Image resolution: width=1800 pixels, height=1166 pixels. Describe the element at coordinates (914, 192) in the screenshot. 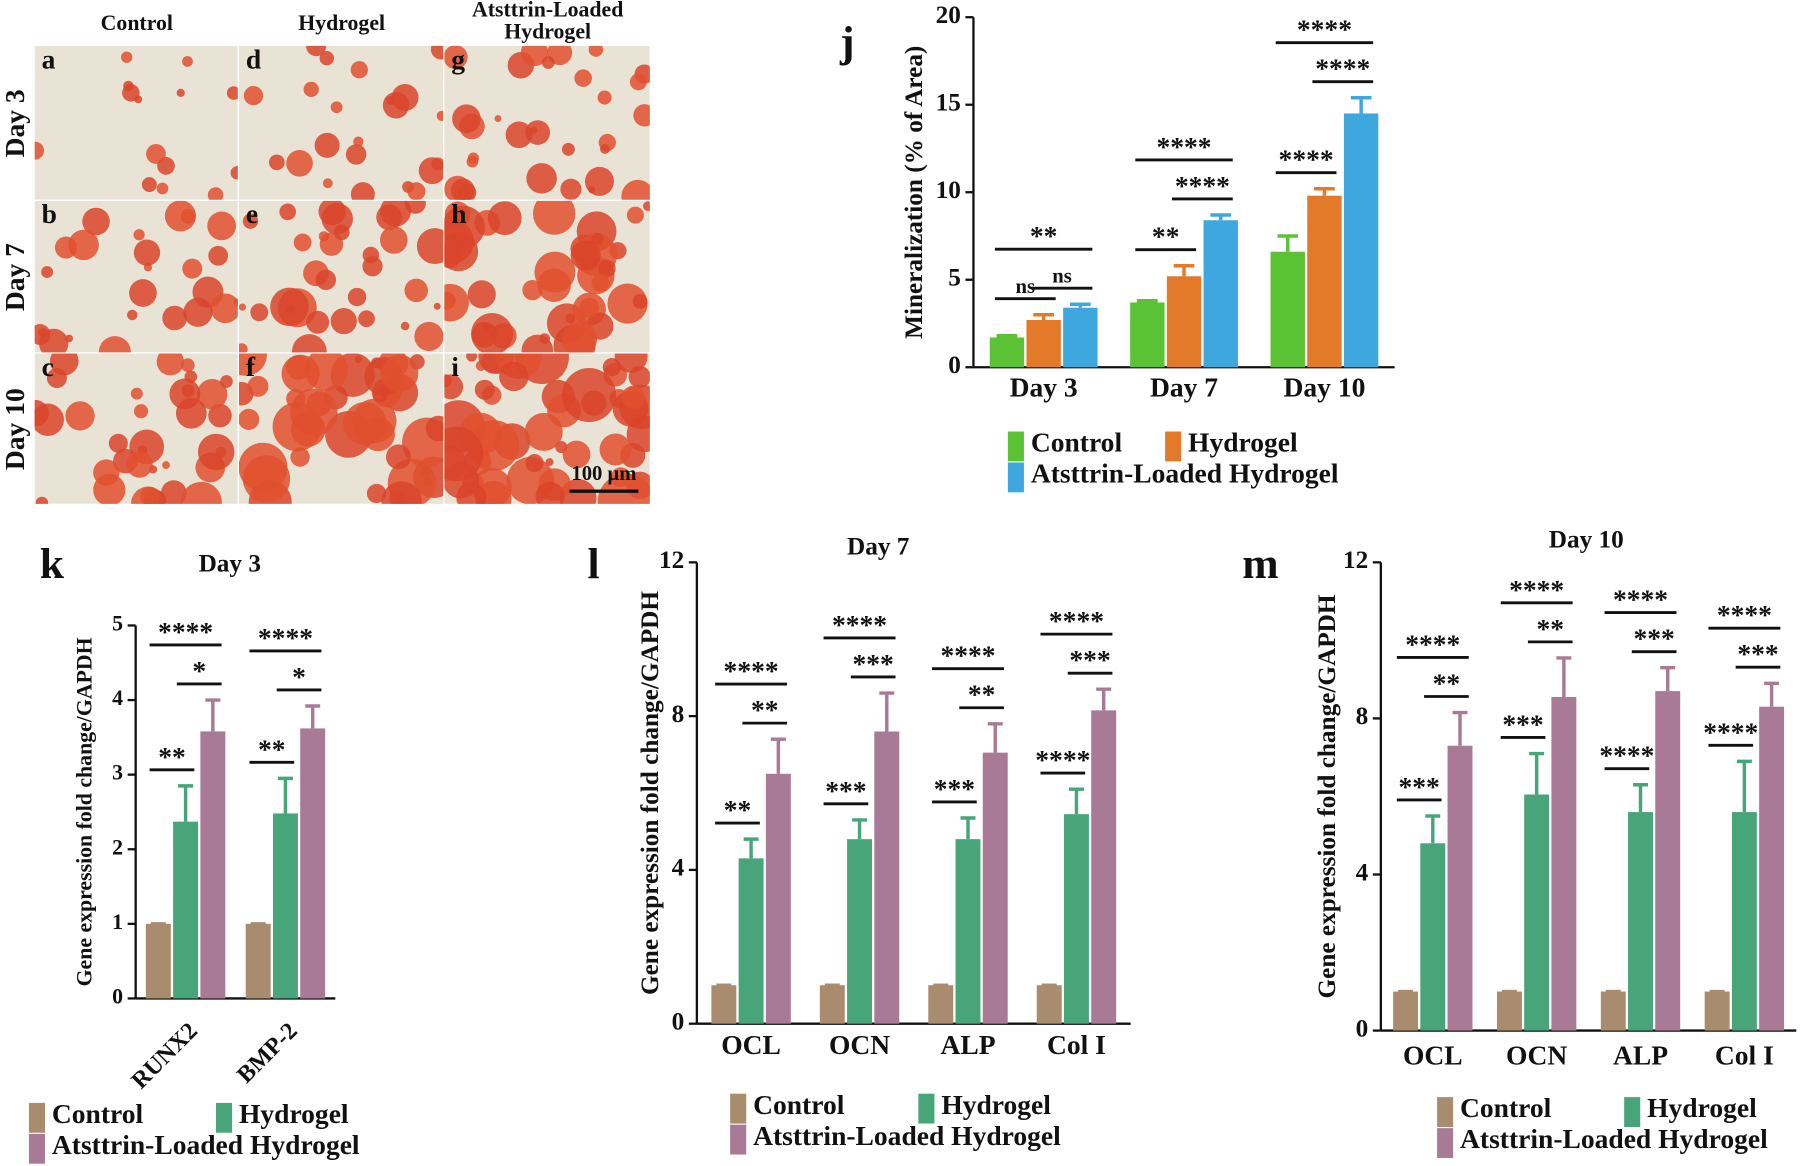

I see `y-axis-label: Mineralization (% of Area)` at that location.